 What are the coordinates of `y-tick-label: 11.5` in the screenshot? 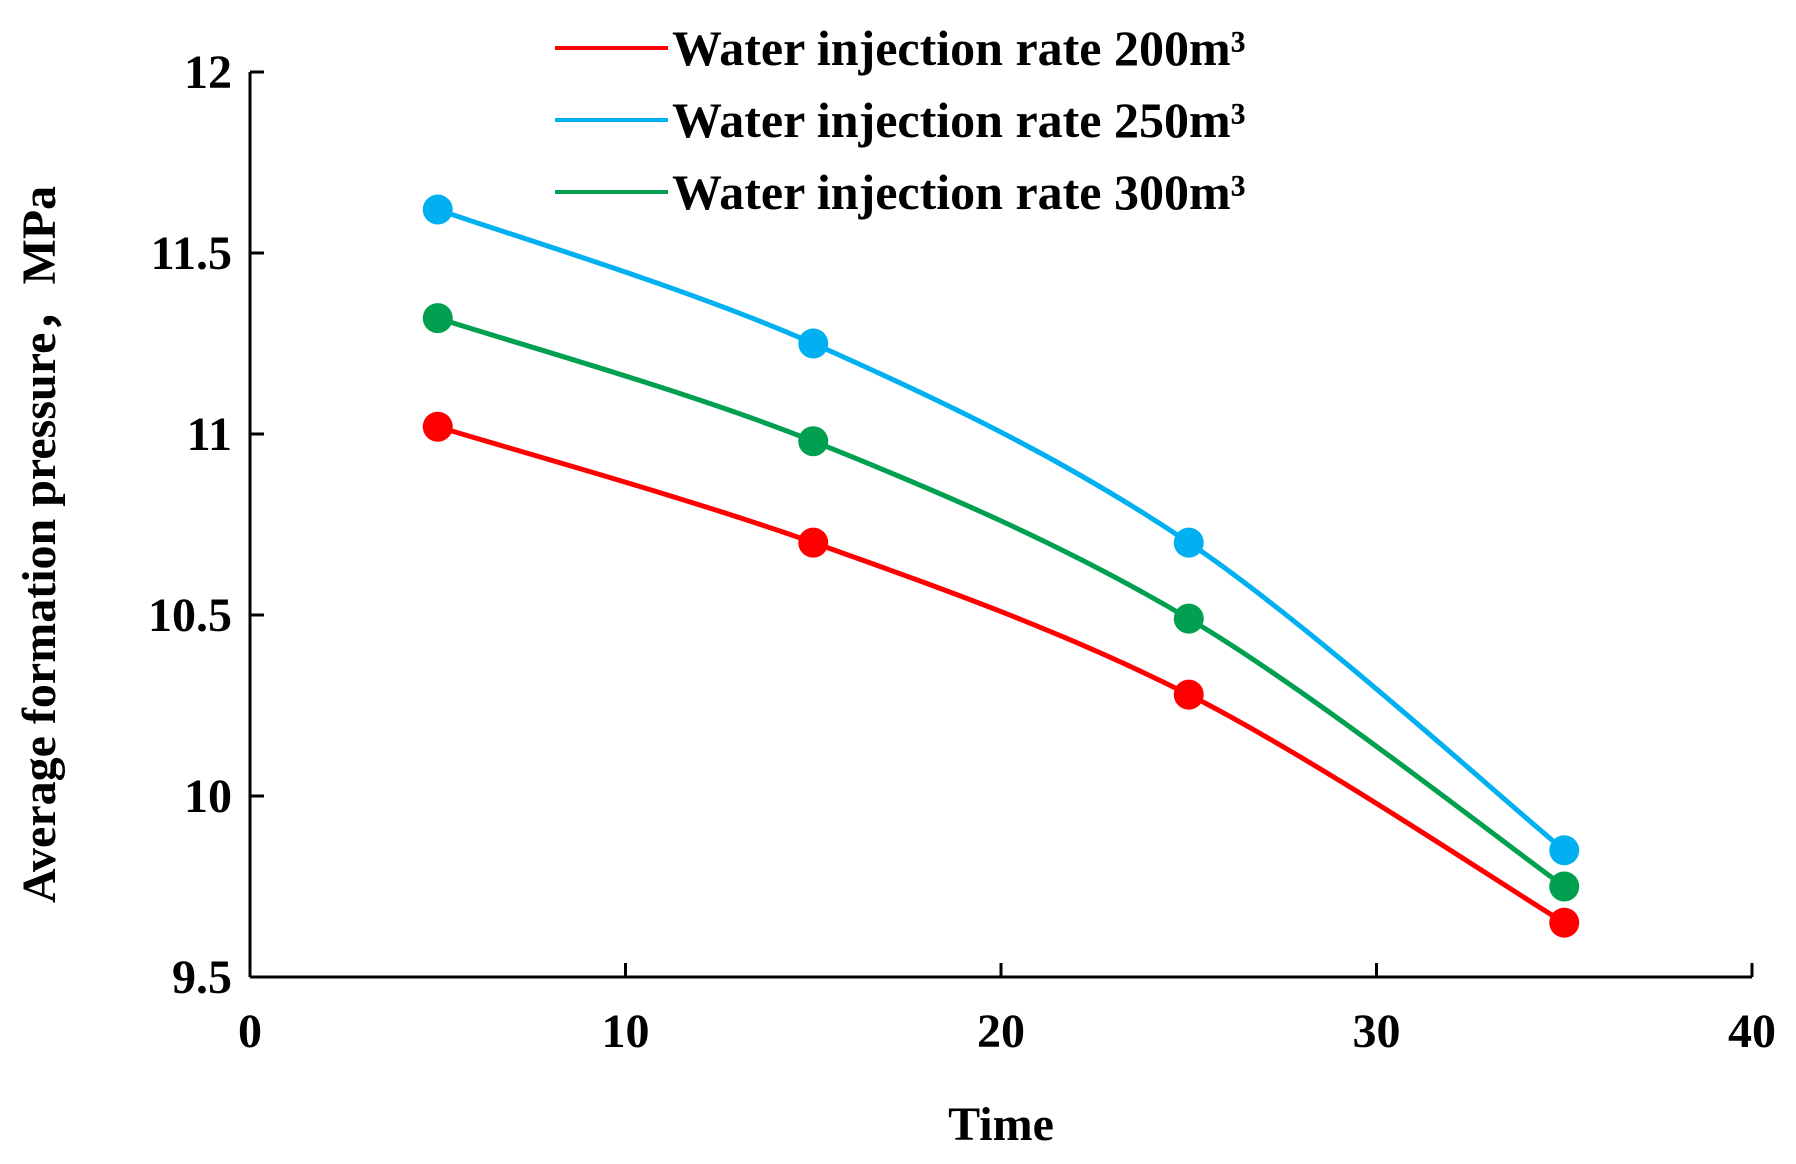 It's located at (191, 253).